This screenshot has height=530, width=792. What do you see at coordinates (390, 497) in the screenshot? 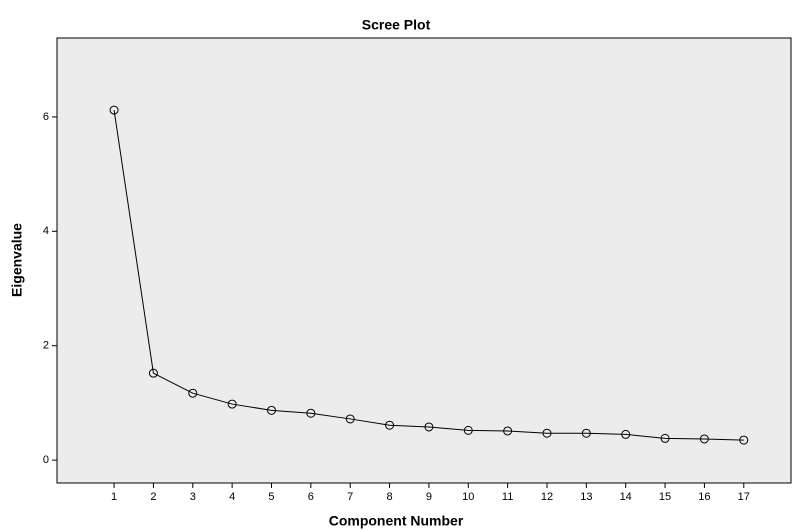
I see `x-tick-label: 8` at bounding box center [390, 497].